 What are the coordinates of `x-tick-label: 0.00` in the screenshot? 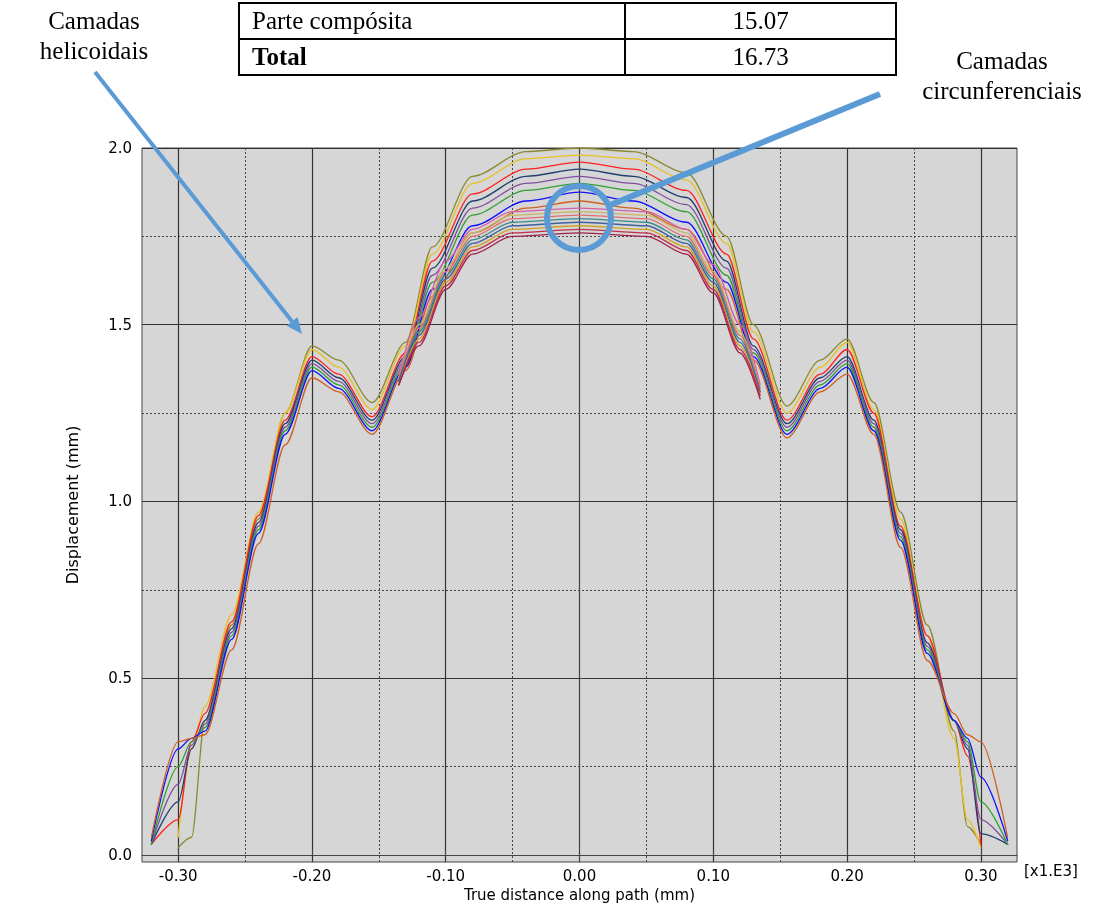 It's located at (579, 875).